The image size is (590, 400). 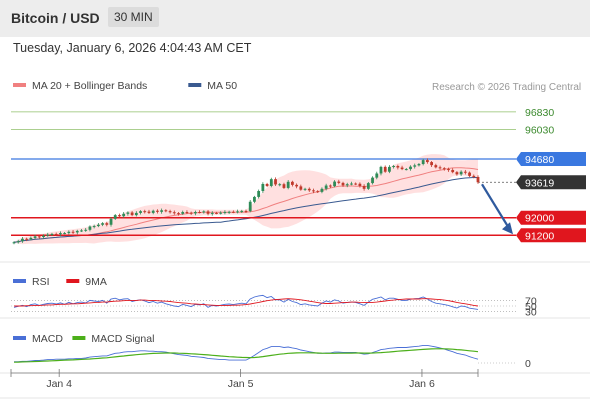 What do you see at coordinates (132, 48) in the screenshot?
I see `timestamp: Tuesday, January 6, 2026 4:04:43 AM CET` at bounding box center [132, 48].